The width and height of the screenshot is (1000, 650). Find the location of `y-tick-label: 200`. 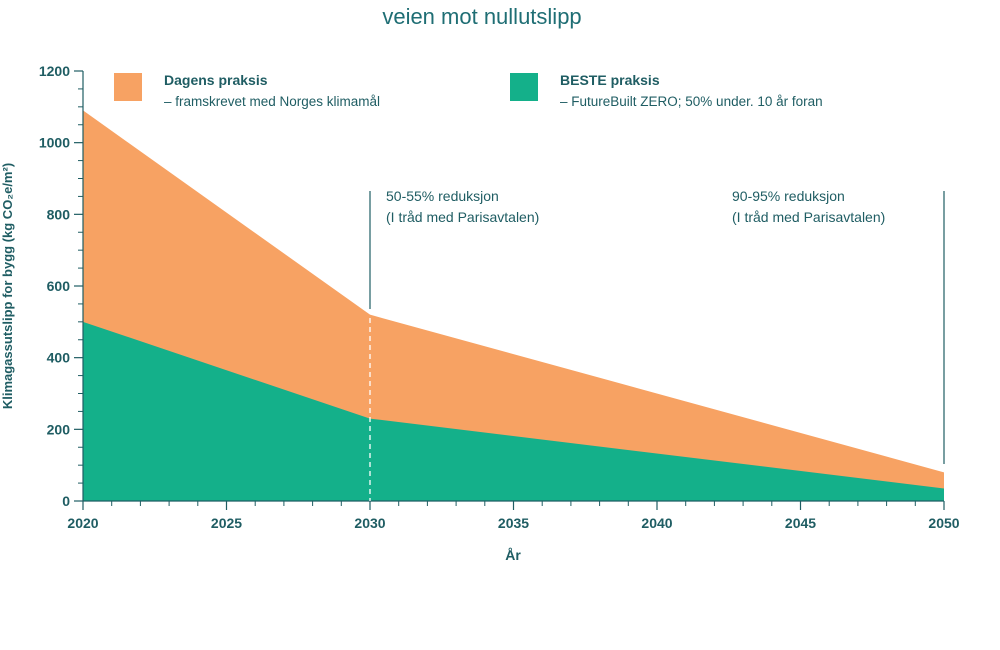

y-tick-label: 200 is located at coordinates (59, 429).